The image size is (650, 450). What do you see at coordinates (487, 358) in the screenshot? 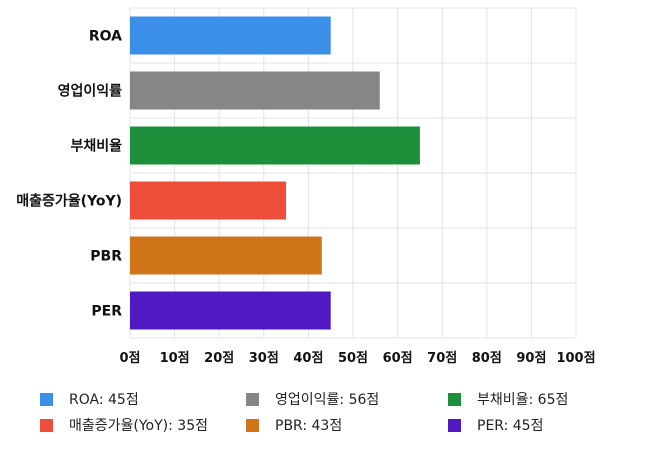
I see `x-tick-label: 80점` at bounding box center [487, 358].